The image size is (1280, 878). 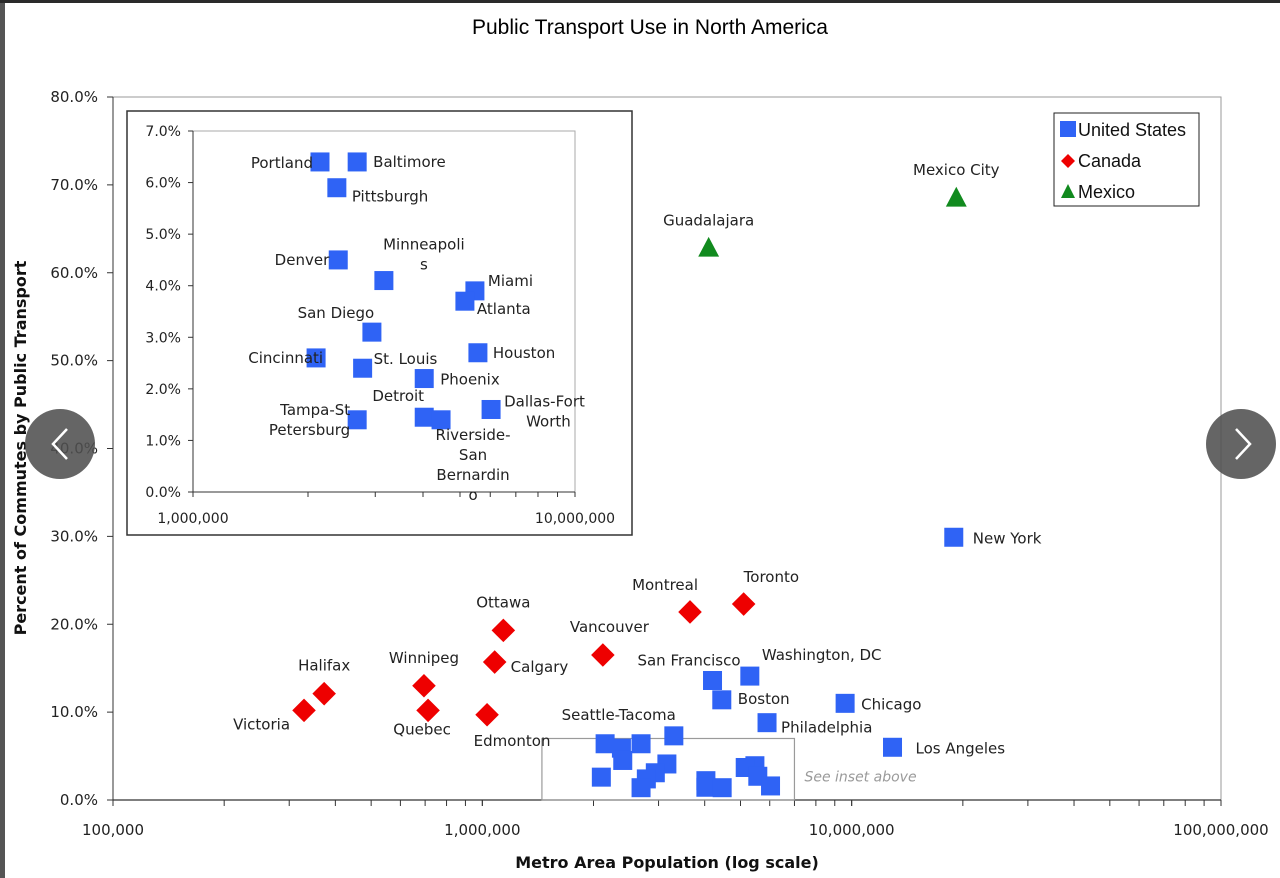 What do you see at coordinates (261, 724) in the screenshot?
I see `point-label: Victoria` at bounding box center [261, 724].